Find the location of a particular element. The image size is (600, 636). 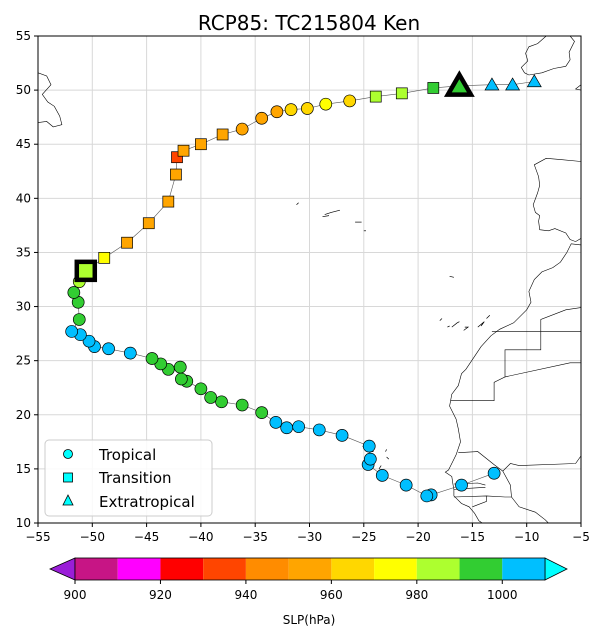

legend-transition-label: Transition is located at coordinates (135, 478).